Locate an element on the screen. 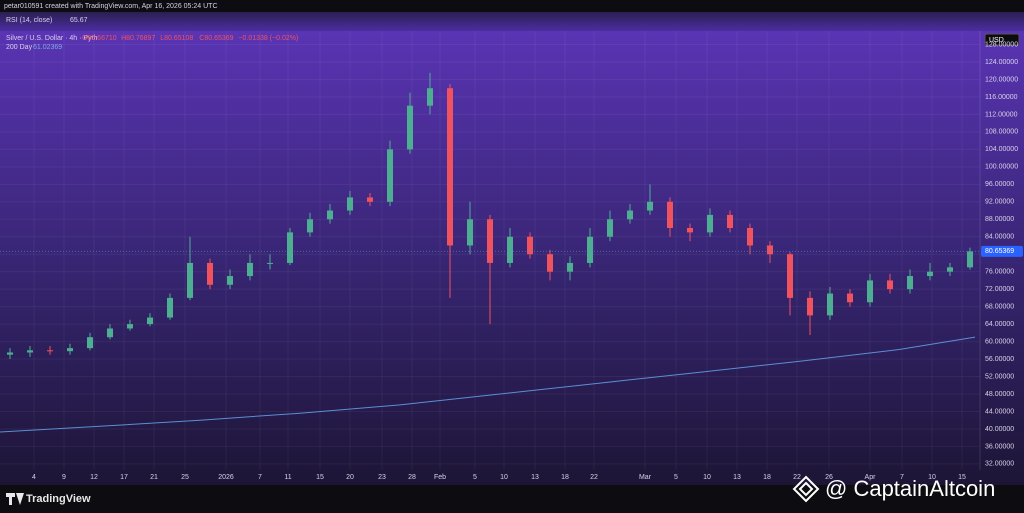  x-tick-label: 11 is located at coordinates (287, 477).